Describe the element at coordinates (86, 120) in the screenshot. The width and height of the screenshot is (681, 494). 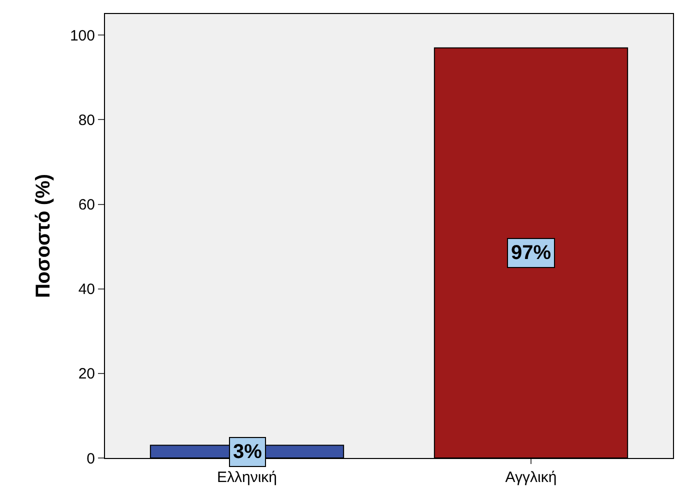
I see `y-tick-label: 80` at that location.